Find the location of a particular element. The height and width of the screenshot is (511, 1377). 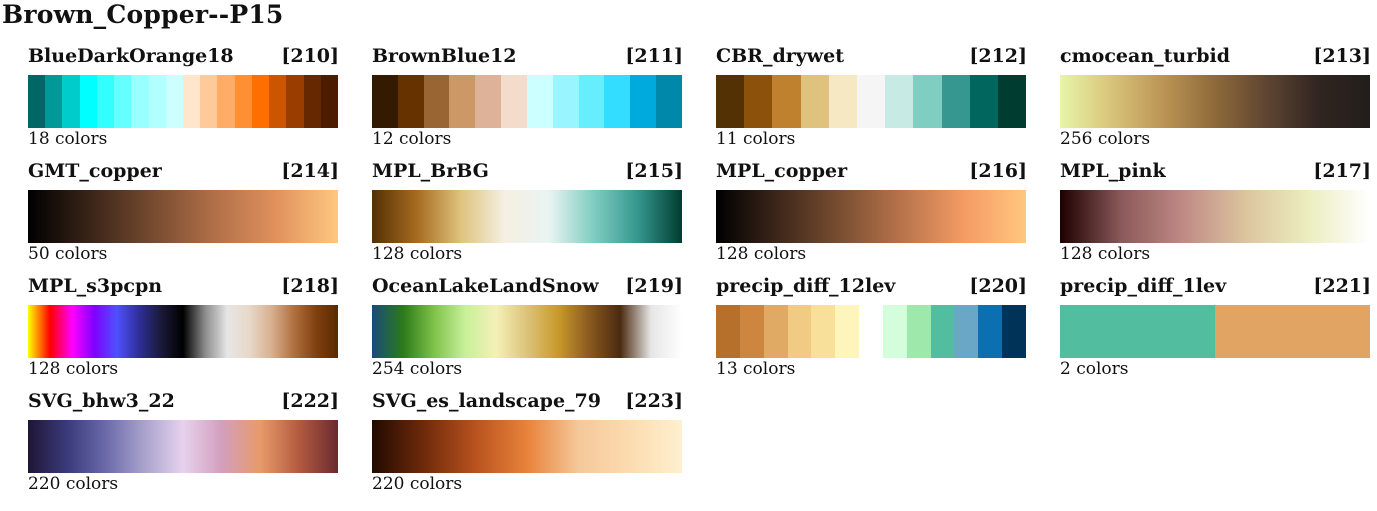

colormap-card: cmocean_turbid [213] 256 colors is located at coordinates (1215, 102).